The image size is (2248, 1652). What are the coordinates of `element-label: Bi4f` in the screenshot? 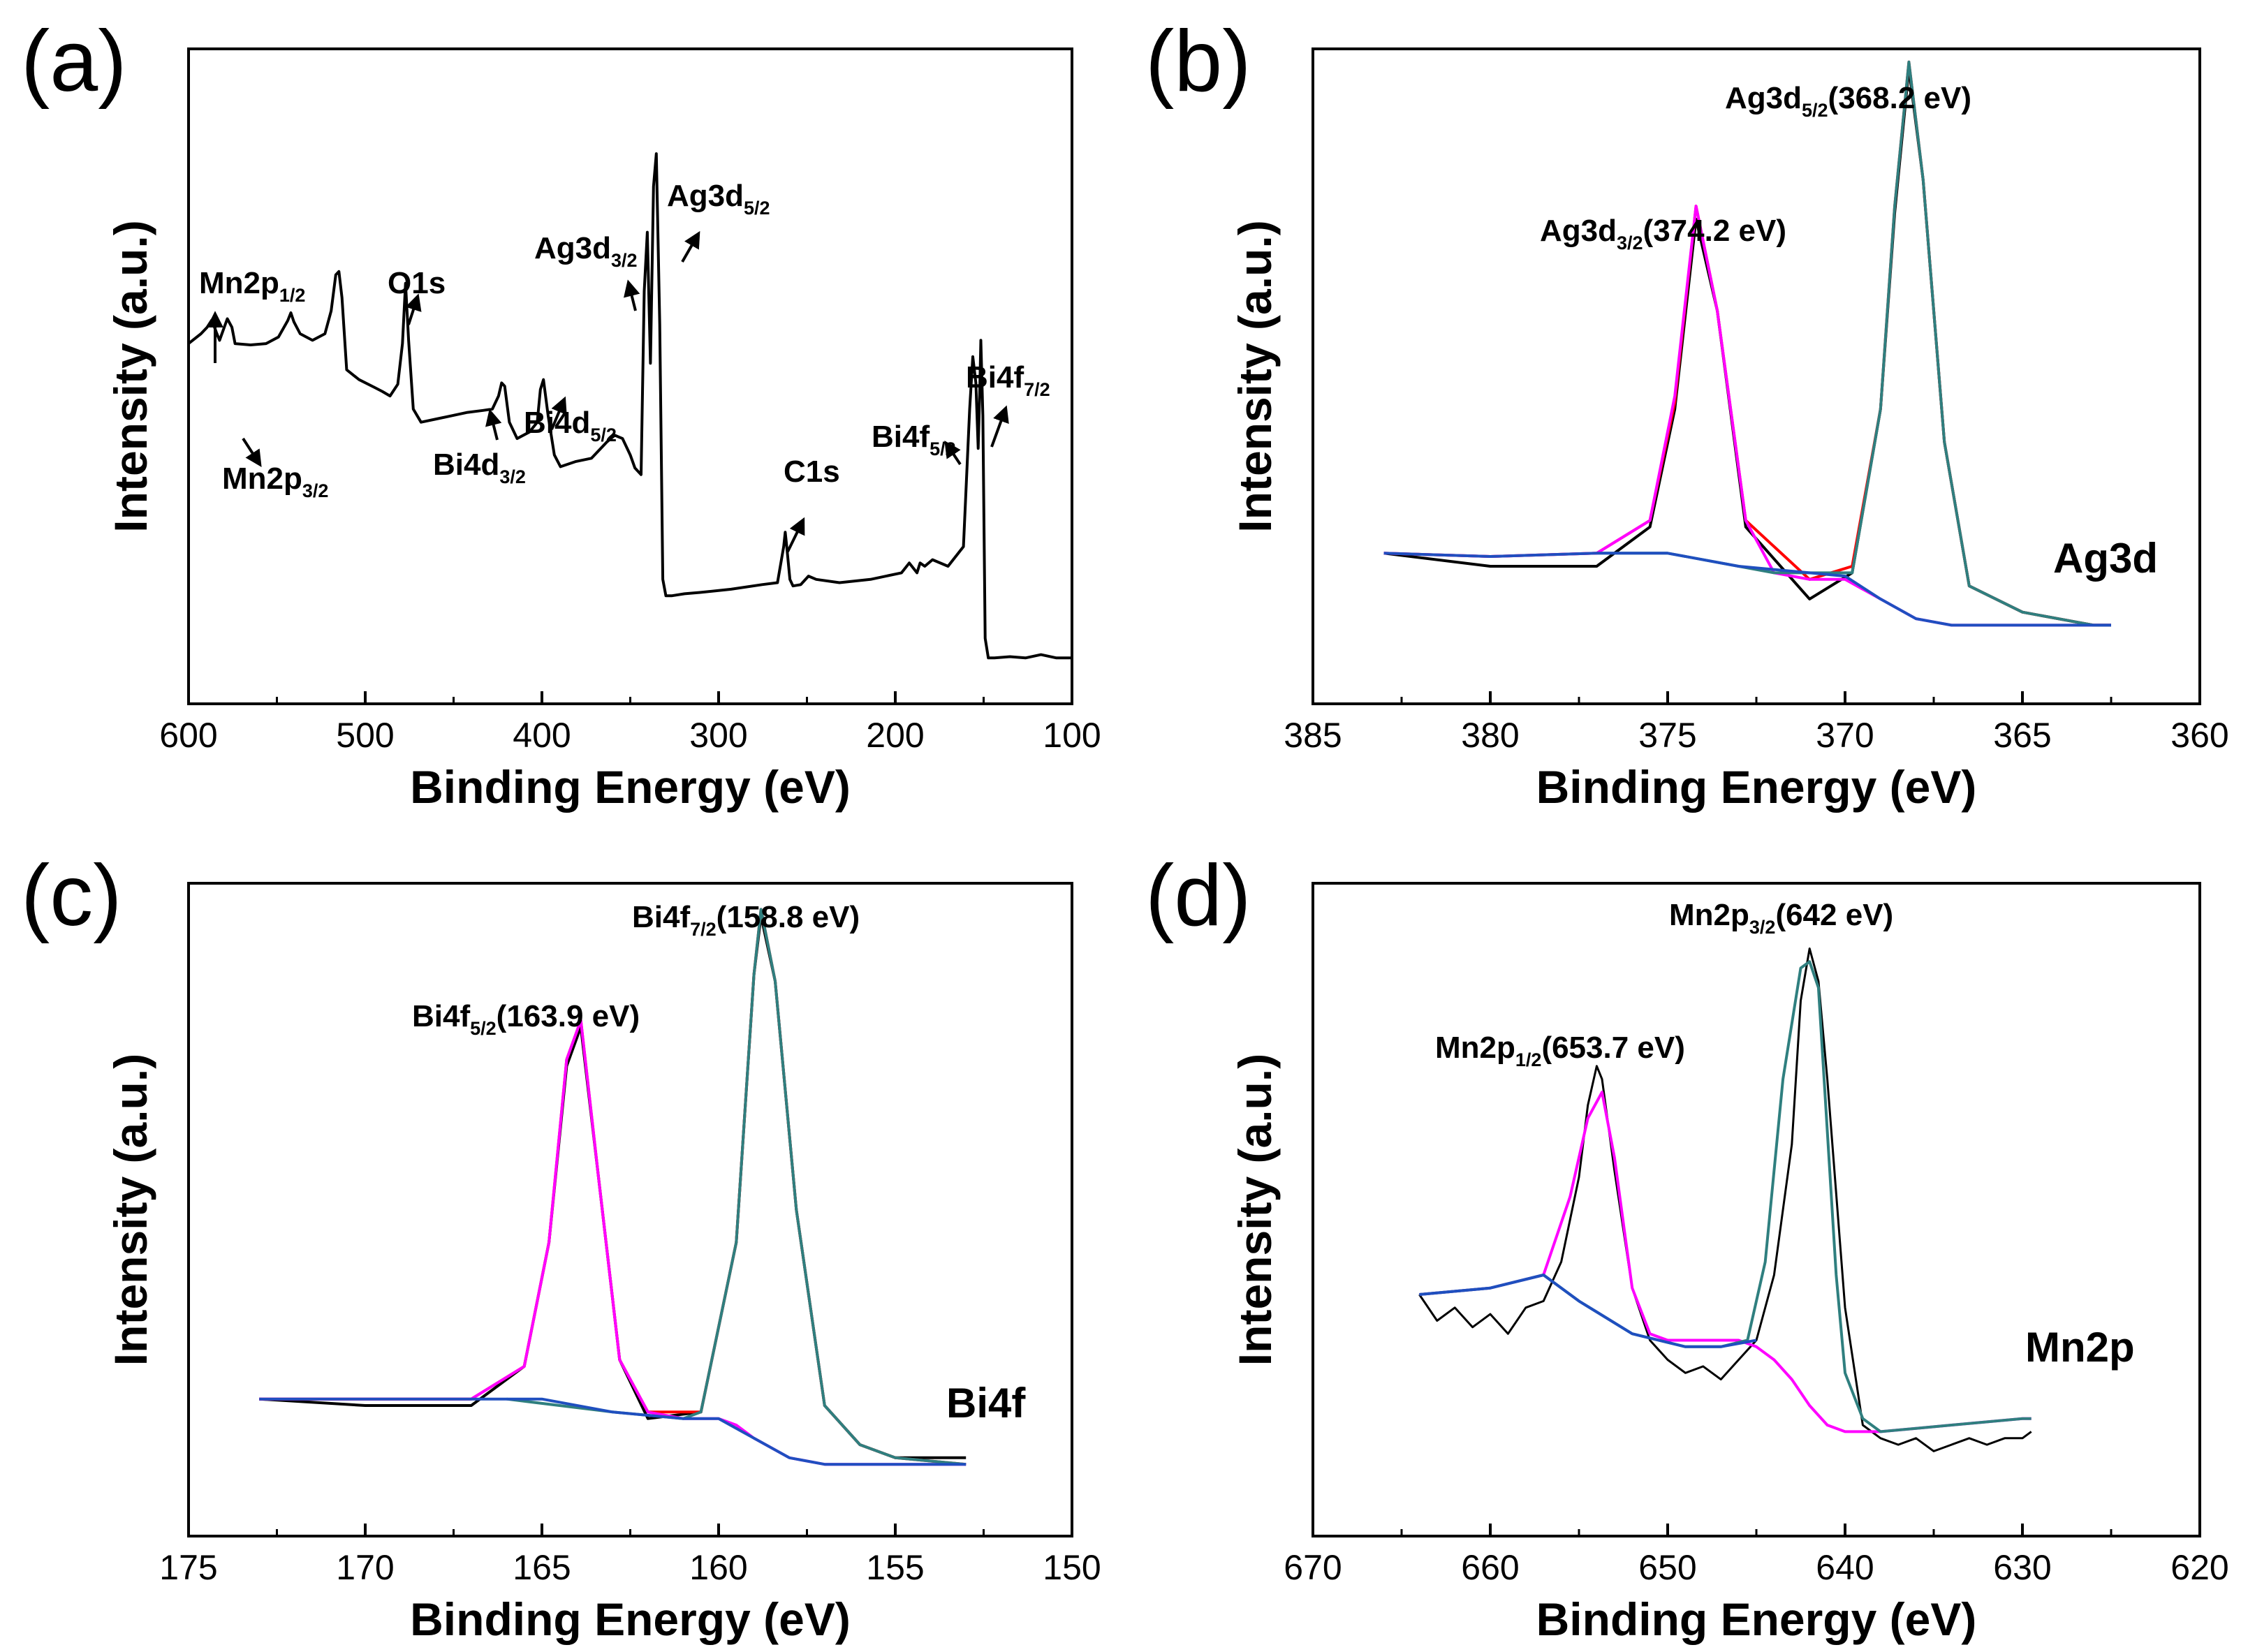 It's located at (986, 1403).